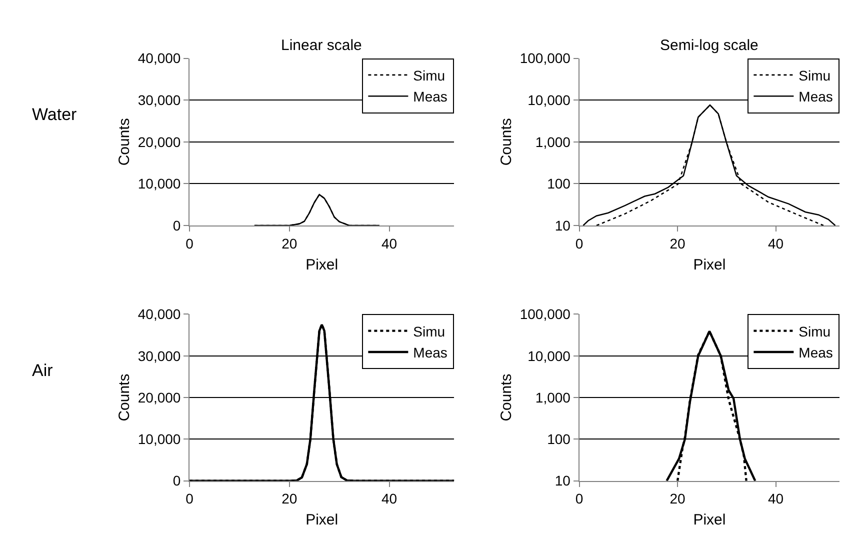 The height and width of the screenshot is (557, 855). I want to click on text: Water, so click(55, 114).